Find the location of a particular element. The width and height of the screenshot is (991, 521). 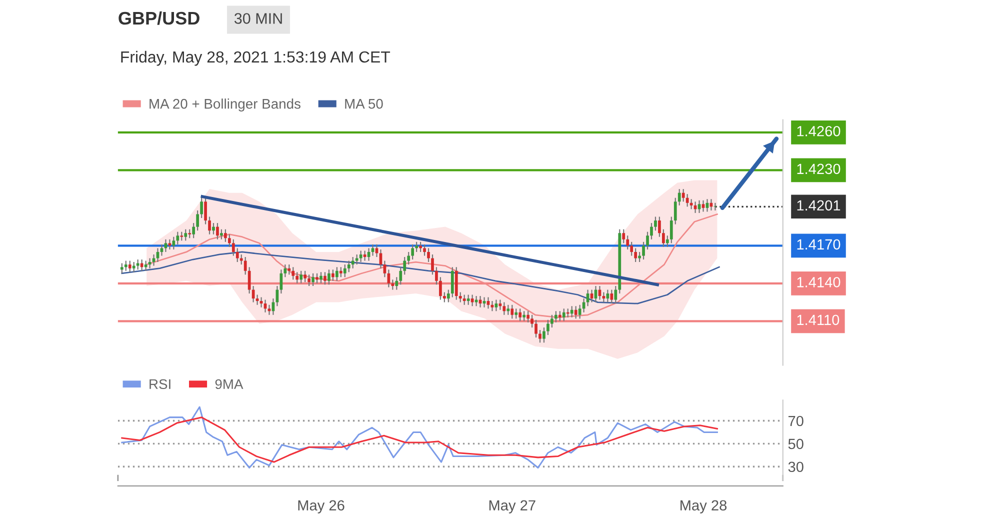

legend-label: RSI is located at coordinates (160, 384).